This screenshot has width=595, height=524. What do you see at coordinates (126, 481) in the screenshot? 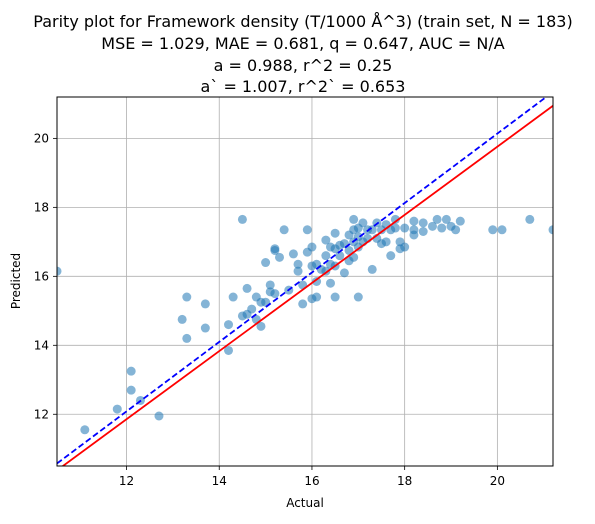
I see `x-tick-label: 12` at bounding box center [126, 481].